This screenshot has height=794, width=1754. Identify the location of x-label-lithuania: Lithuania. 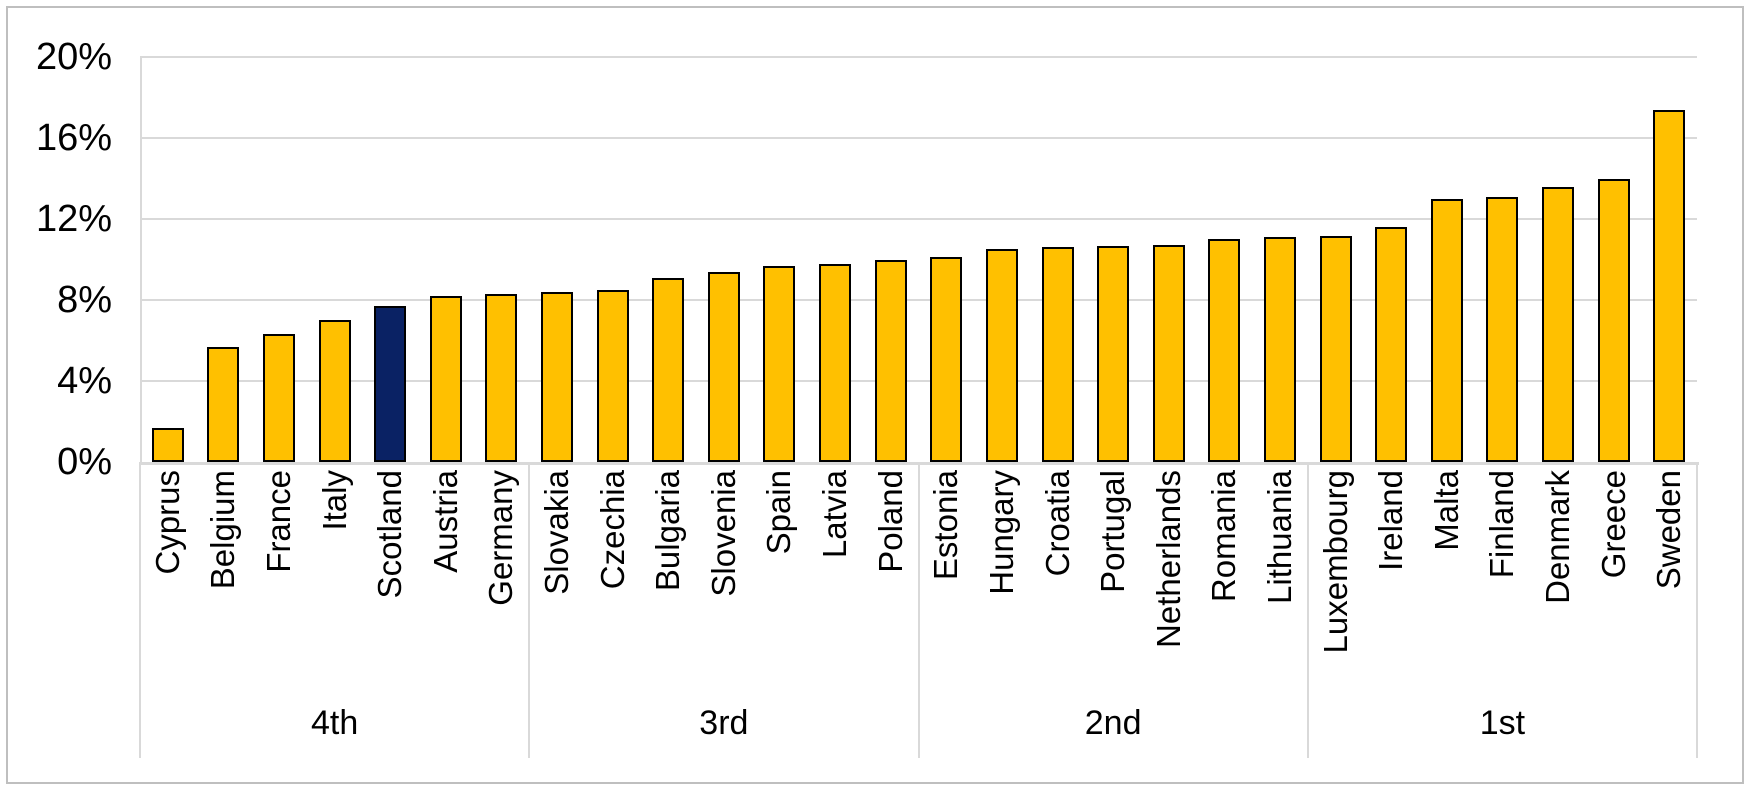
(1279, 537).